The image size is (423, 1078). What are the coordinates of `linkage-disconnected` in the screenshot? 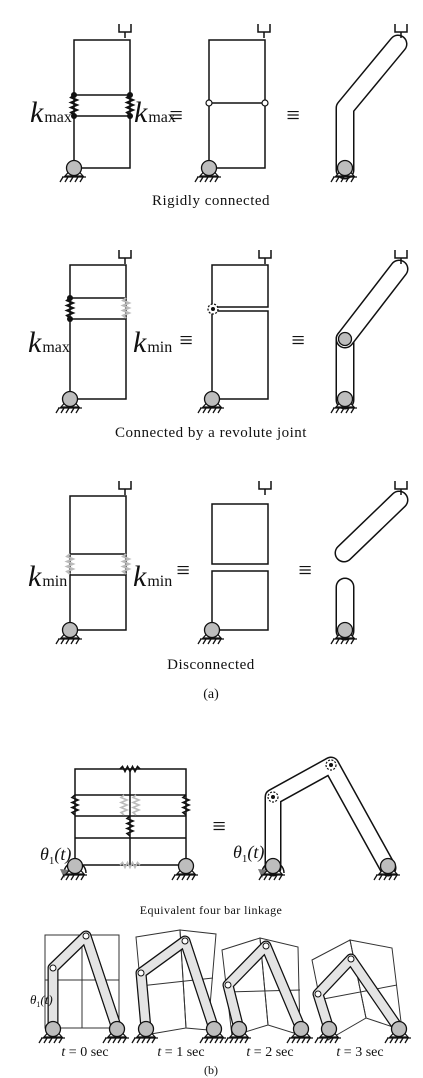 It's located at (370, 562).